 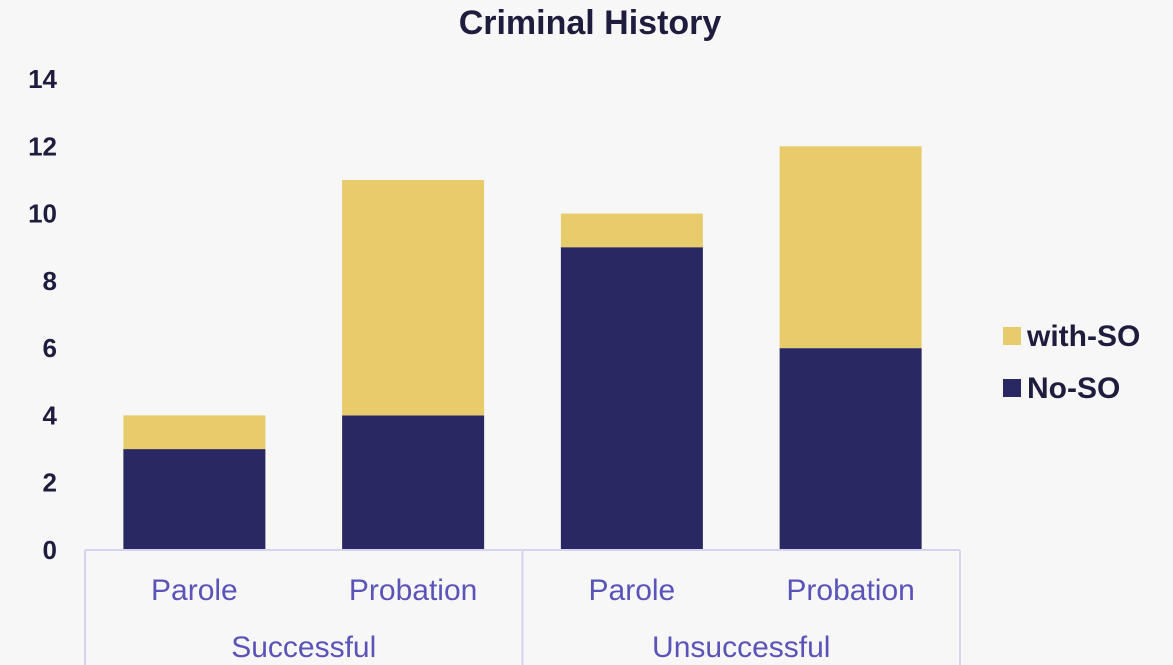 What do you see at coordinates (1071, 362) in the screenshot?
I see `legend: with-SO No-SO` at bounding box center [1071, 362].